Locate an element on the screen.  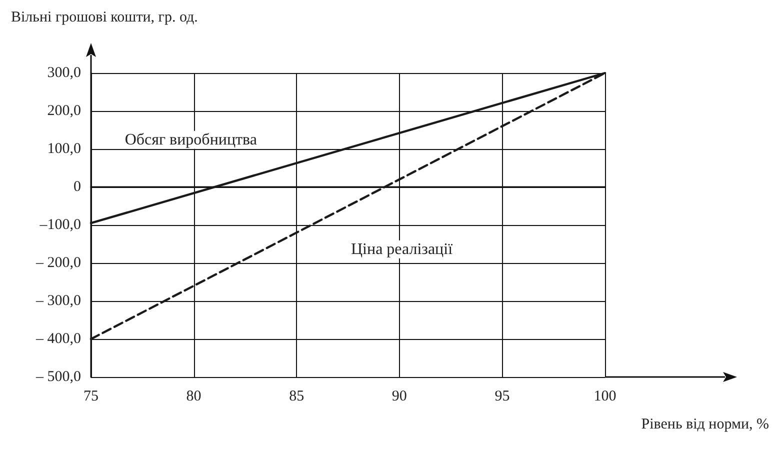
text: Ціна реалізації is located at coordinates (402, 249).